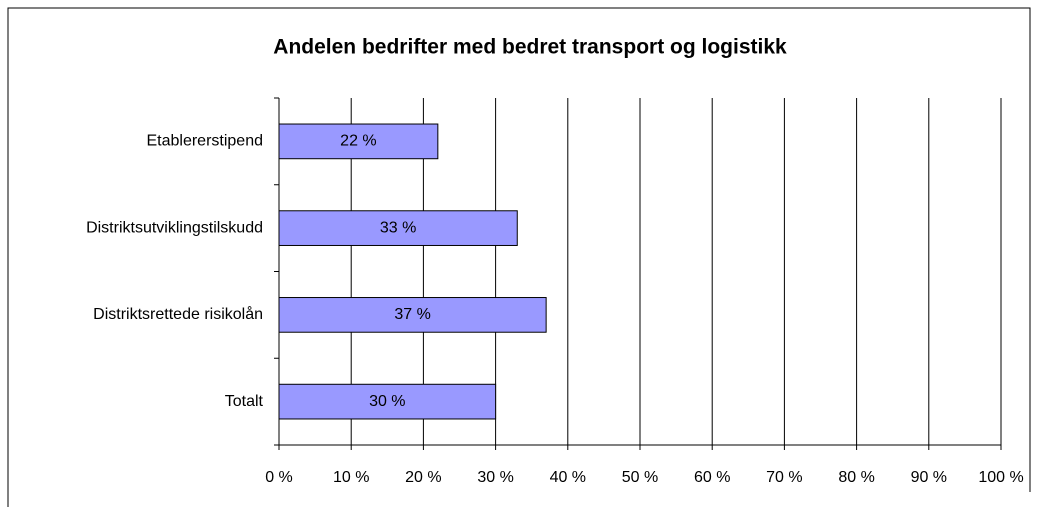 Image resolution: width=1037 pixels, height=507 pixels. Describe the element at coordinates (279, 477) in the screenshot. I see `x-tick-label: 0 %` at that location.